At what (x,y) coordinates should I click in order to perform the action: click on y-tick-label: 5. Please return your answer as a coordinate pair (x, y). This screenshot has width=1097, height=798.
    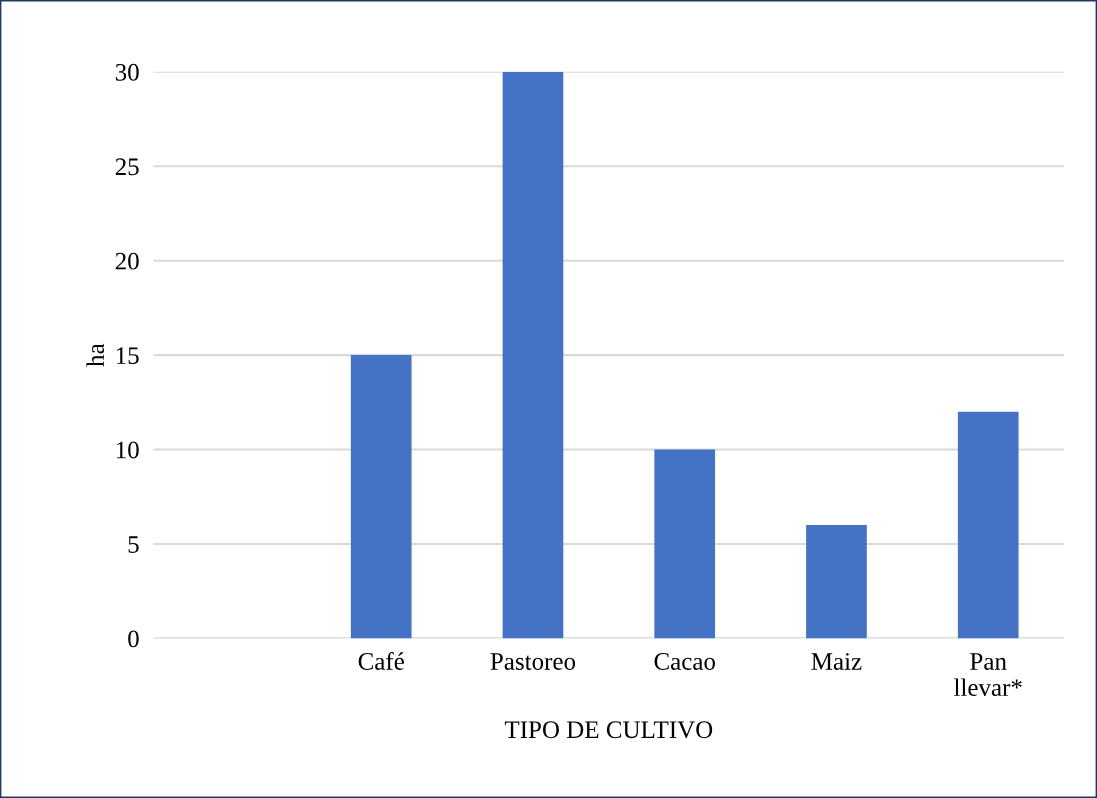
    Looking at the image, I should click on (133, 544).